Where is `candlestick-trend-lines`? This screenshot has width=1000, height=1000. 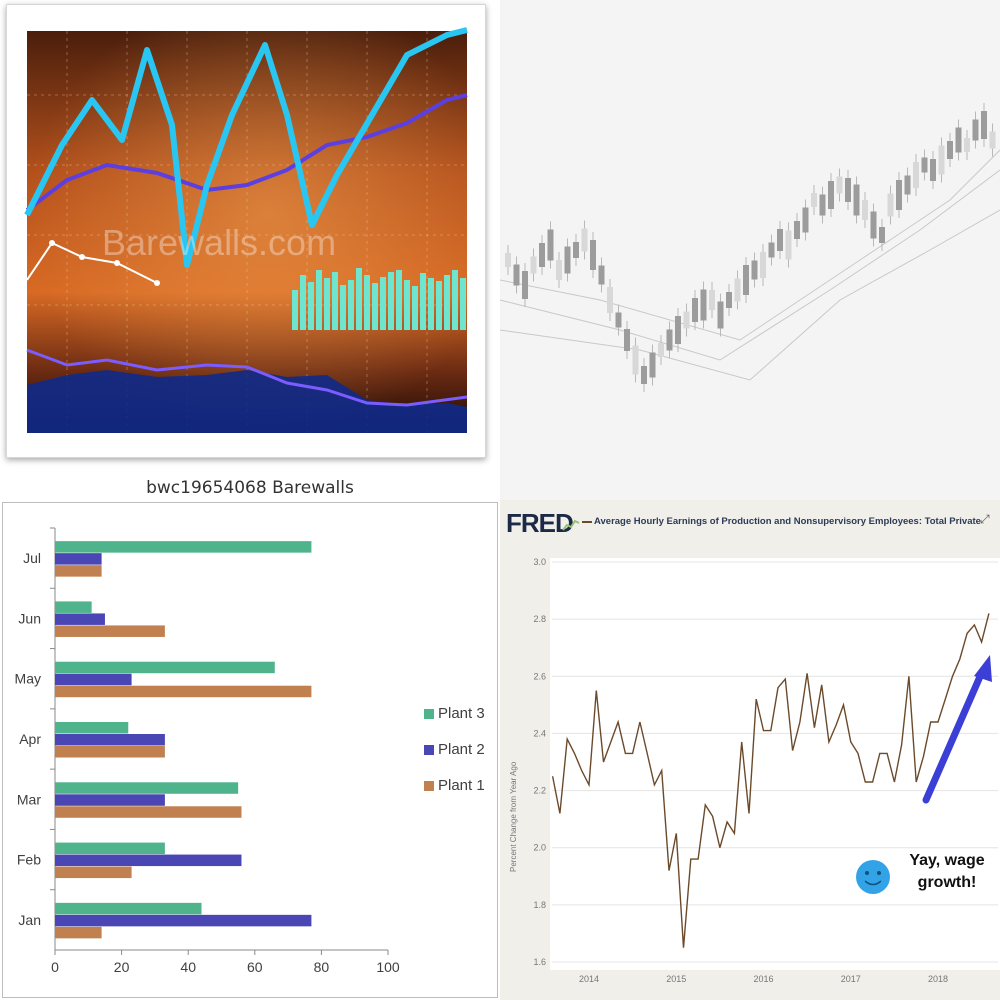
candlestick-trend-lines is located at coordinates (750, 265).